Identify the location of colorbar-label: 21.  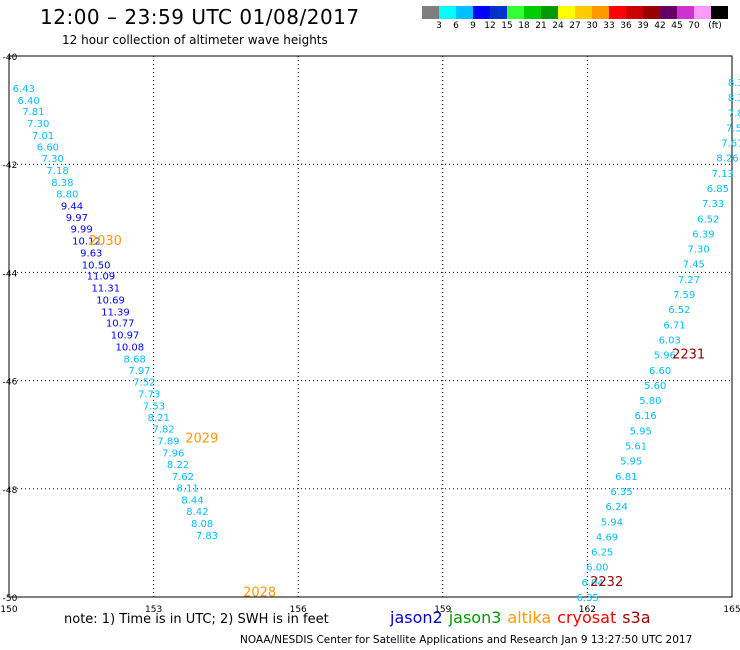
(541, 26).